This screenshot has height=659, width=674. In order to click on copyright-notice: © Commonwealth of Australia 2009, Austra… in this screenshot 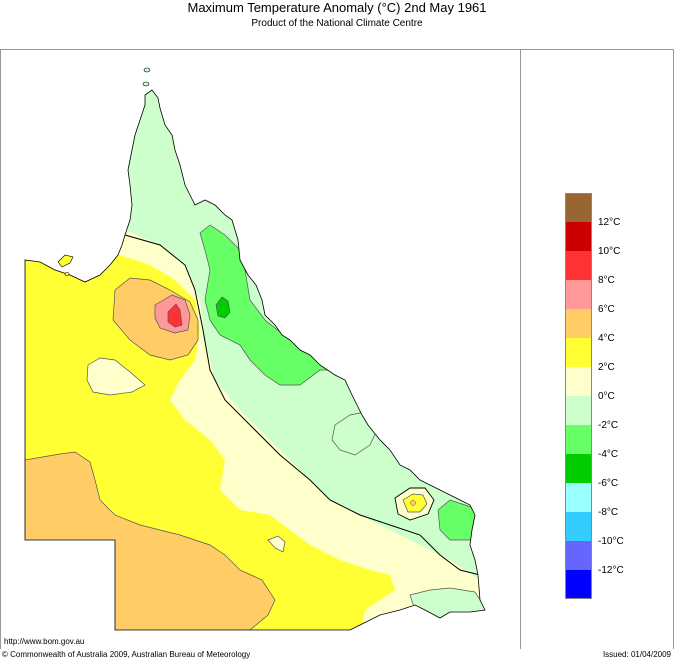, I will do `click(126, 654)`.